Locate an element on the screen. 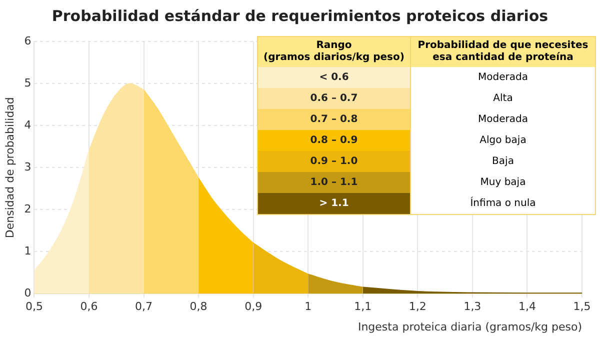 Image resolution: width=600 pixels, height=338 pixels. annotation: Muy baja is located at coordinates (503, 182).